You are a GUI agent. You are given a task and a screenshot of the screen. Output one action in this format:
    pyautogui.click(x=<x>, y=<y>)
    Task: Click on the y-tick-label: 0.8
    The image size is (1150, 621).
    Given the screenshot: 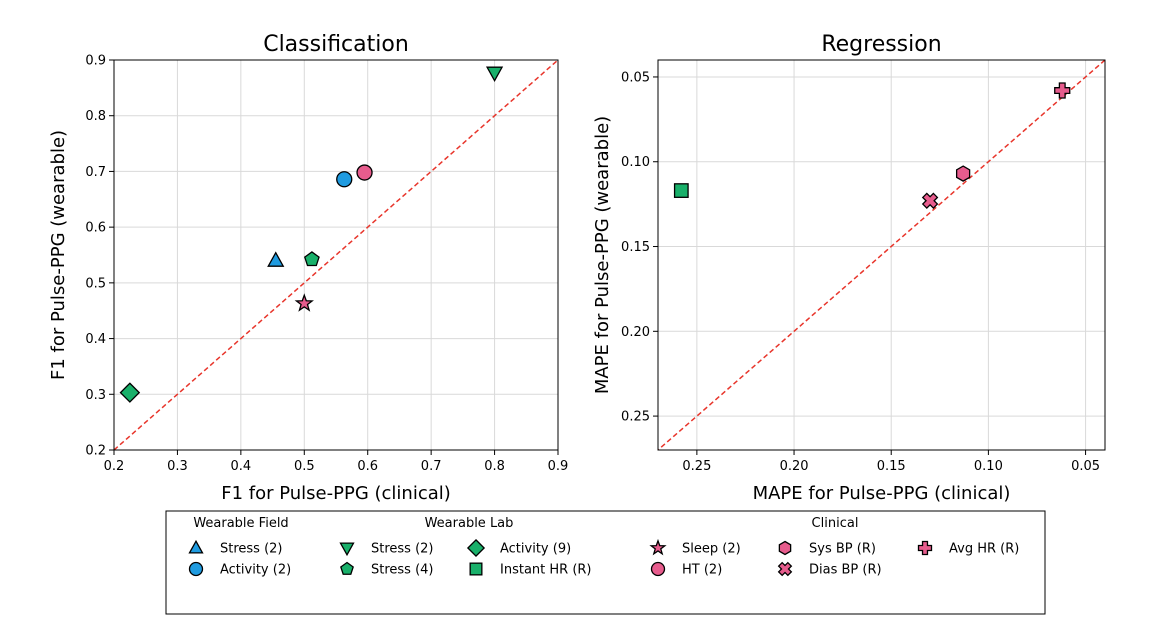 What is the action you would take?
    pyautogui.click(x=95, y=116)
    